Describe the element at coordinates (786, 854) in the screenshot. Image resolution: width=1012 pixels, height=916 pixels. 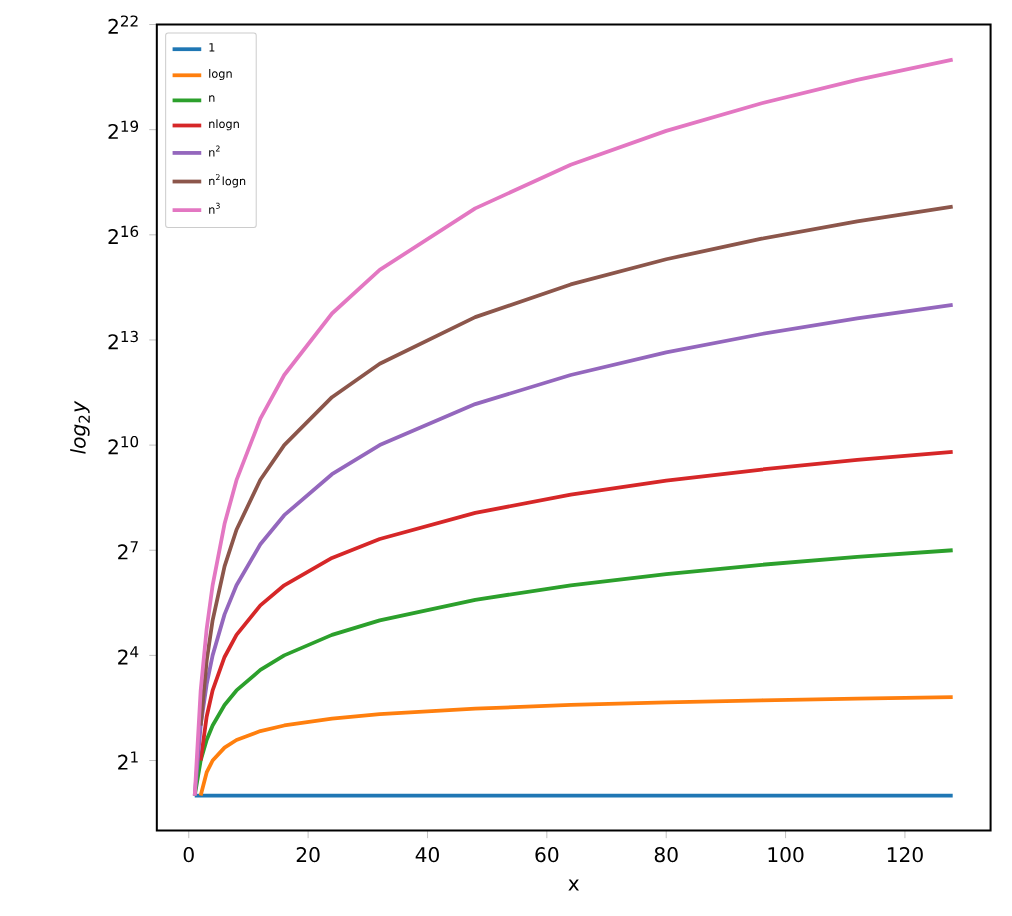
I see `x-tick-label: 100` at that location.